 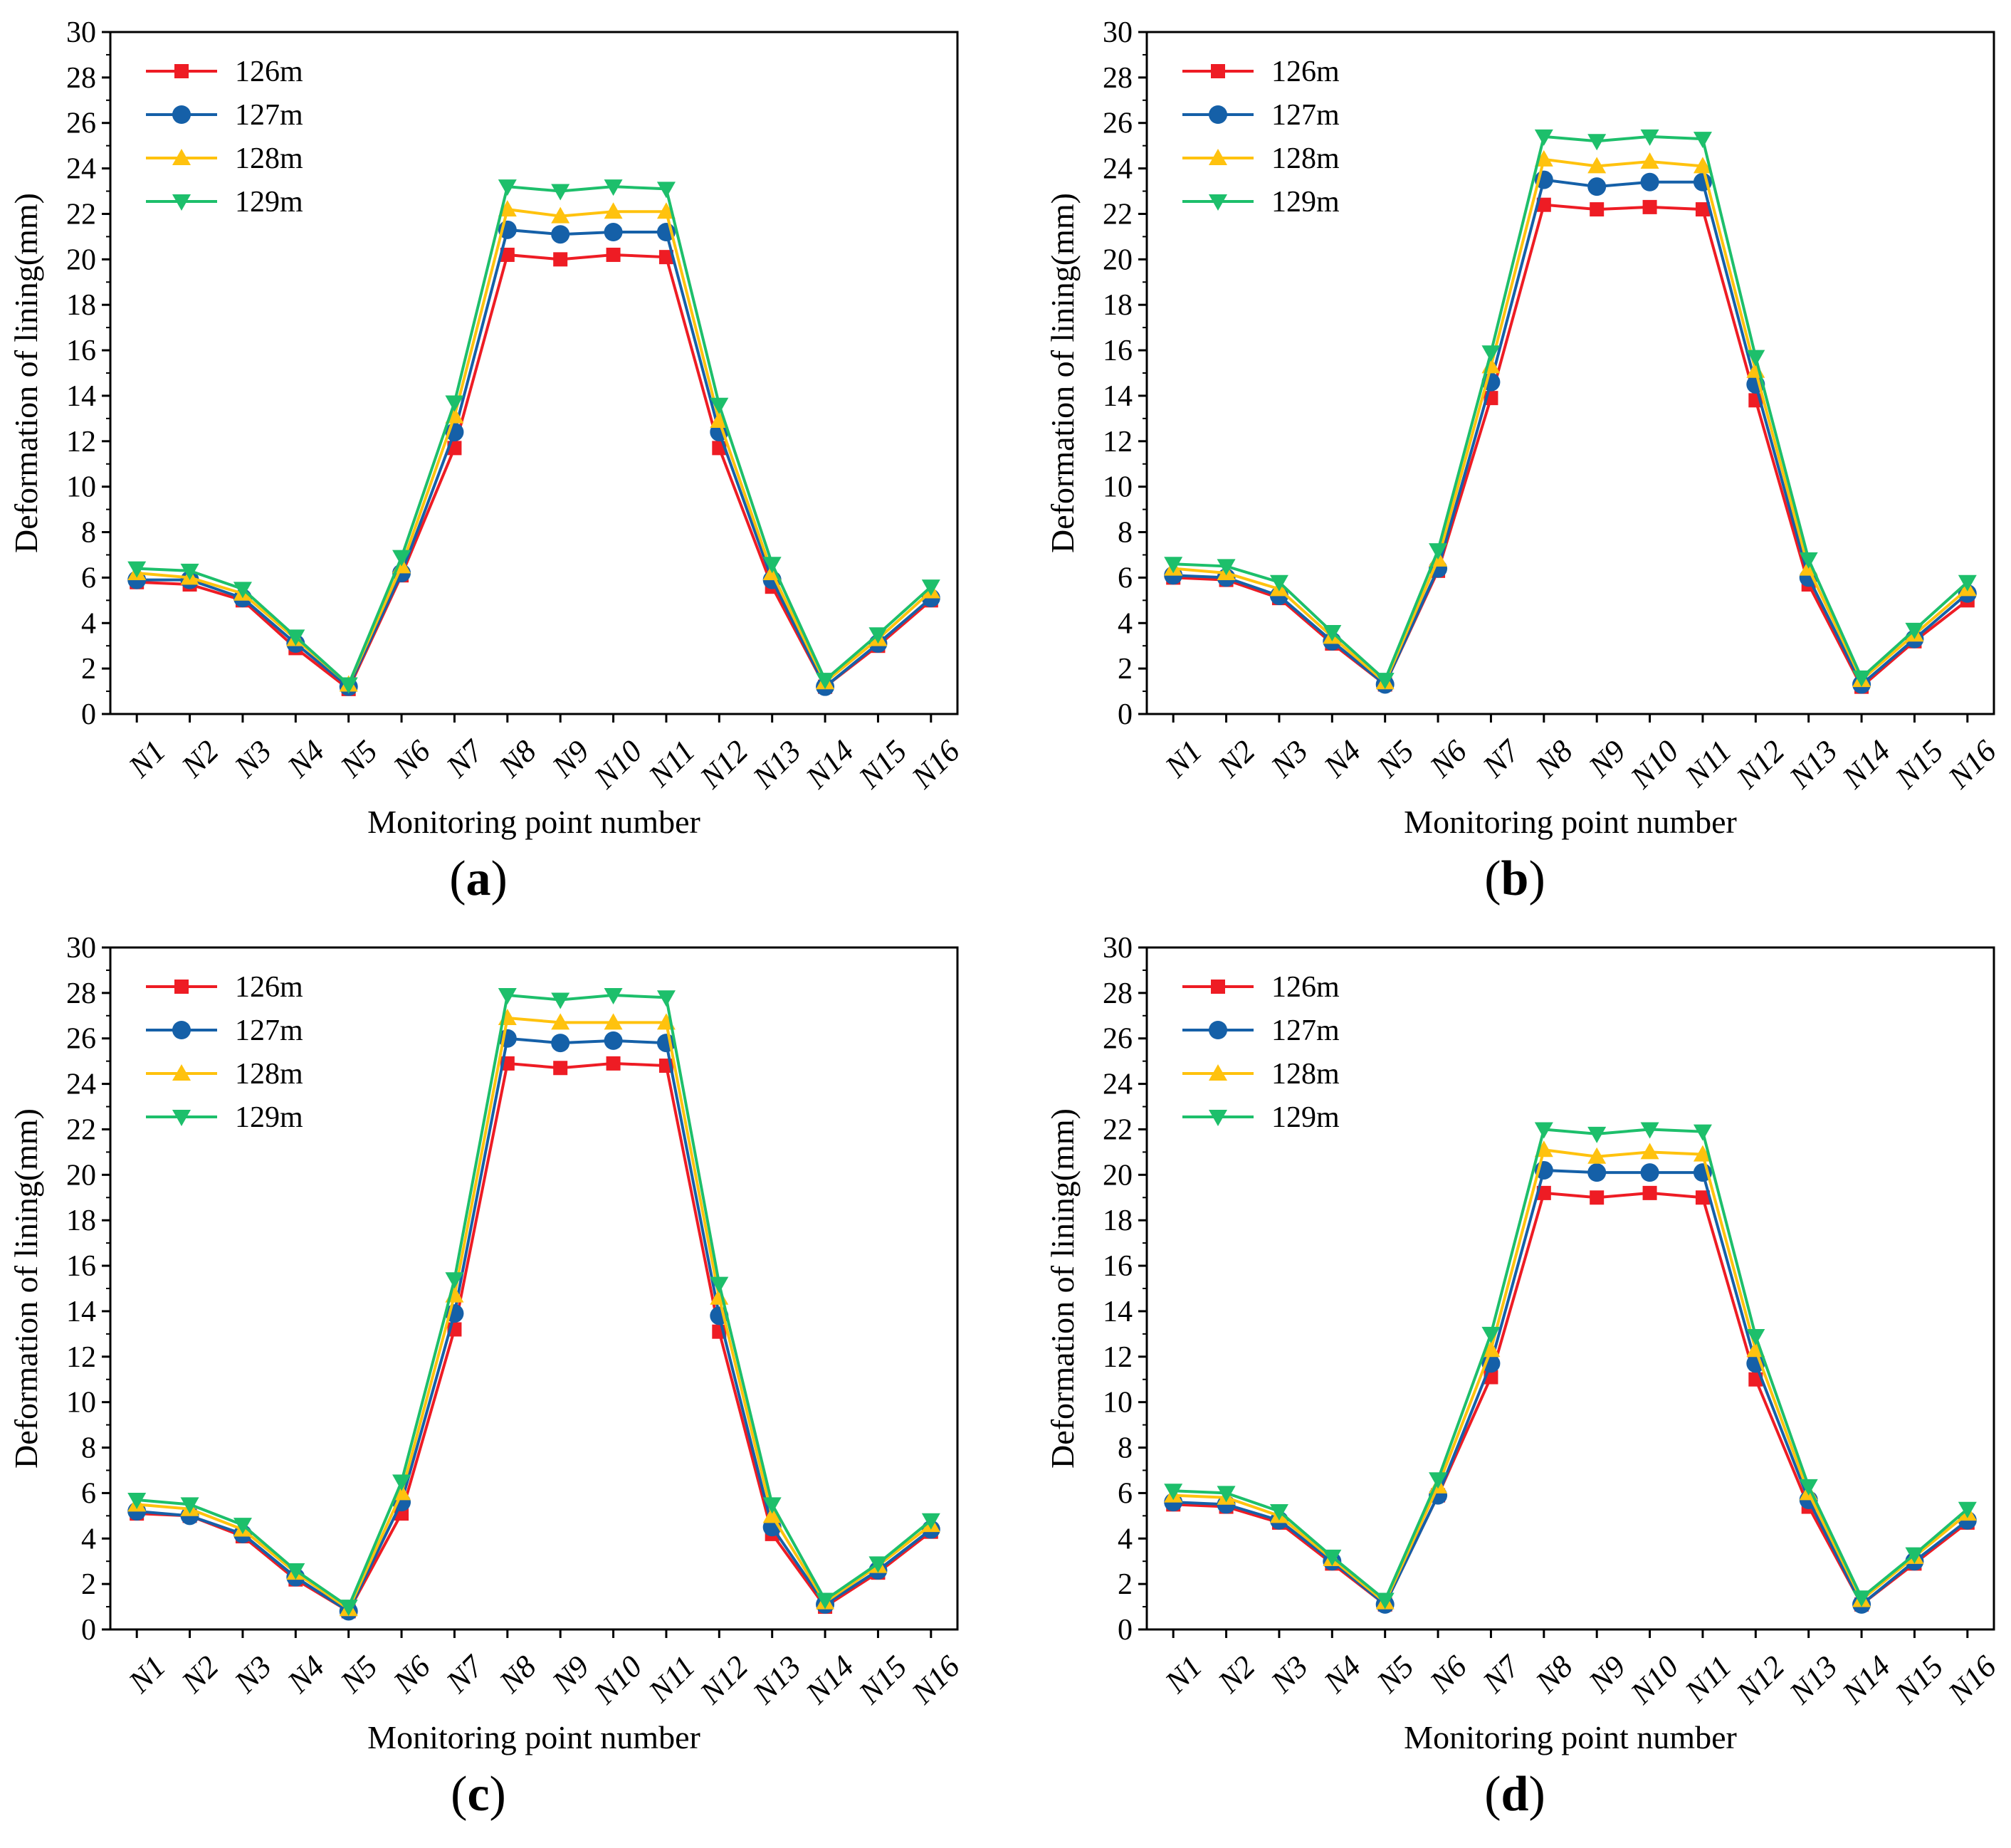 I want to click on x-tick-label: N15, so click(x=1919, y=1680).